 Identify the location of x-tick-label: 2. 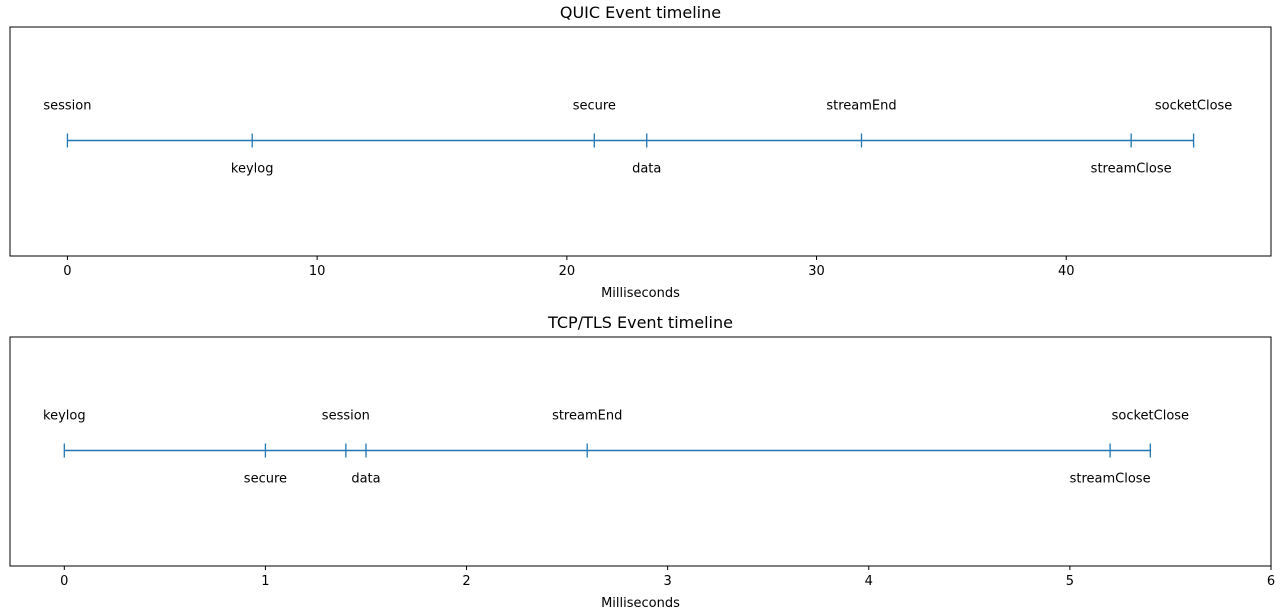
(466, 581).